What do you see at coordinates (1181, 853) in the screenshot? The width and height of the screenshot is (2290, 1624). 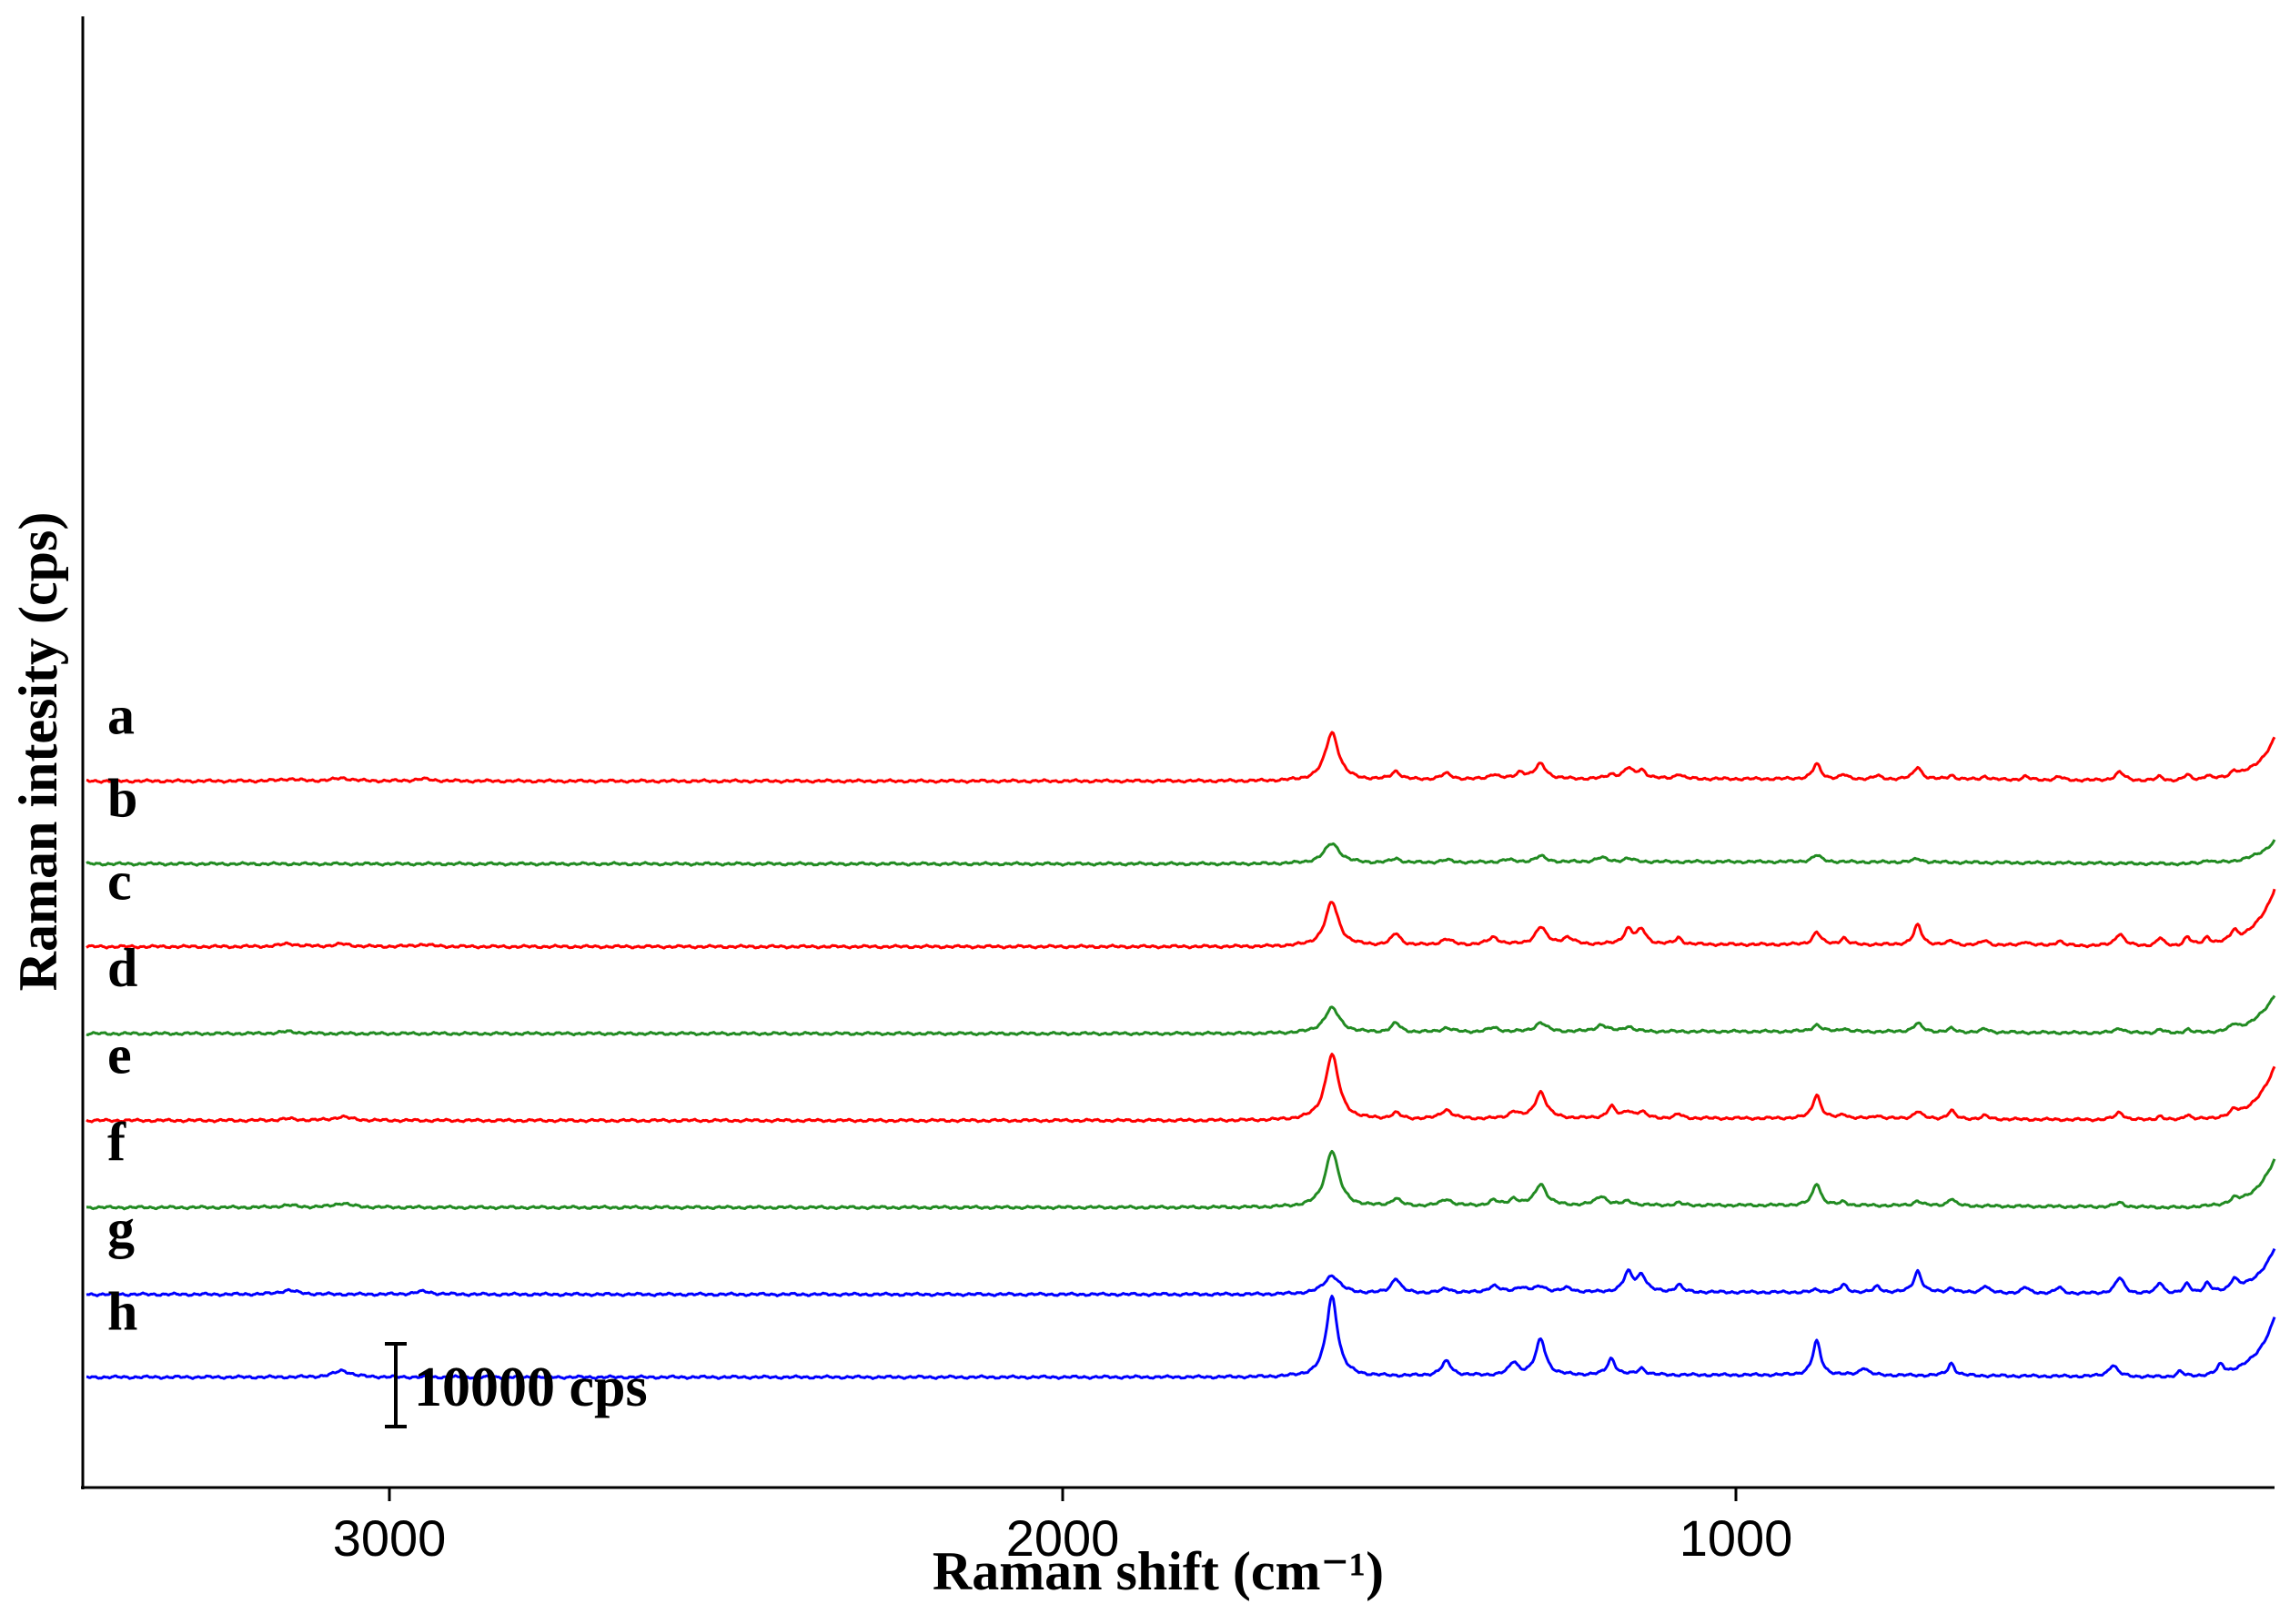 I see `spectrum-line-b` at bounding box center [1181, 853].